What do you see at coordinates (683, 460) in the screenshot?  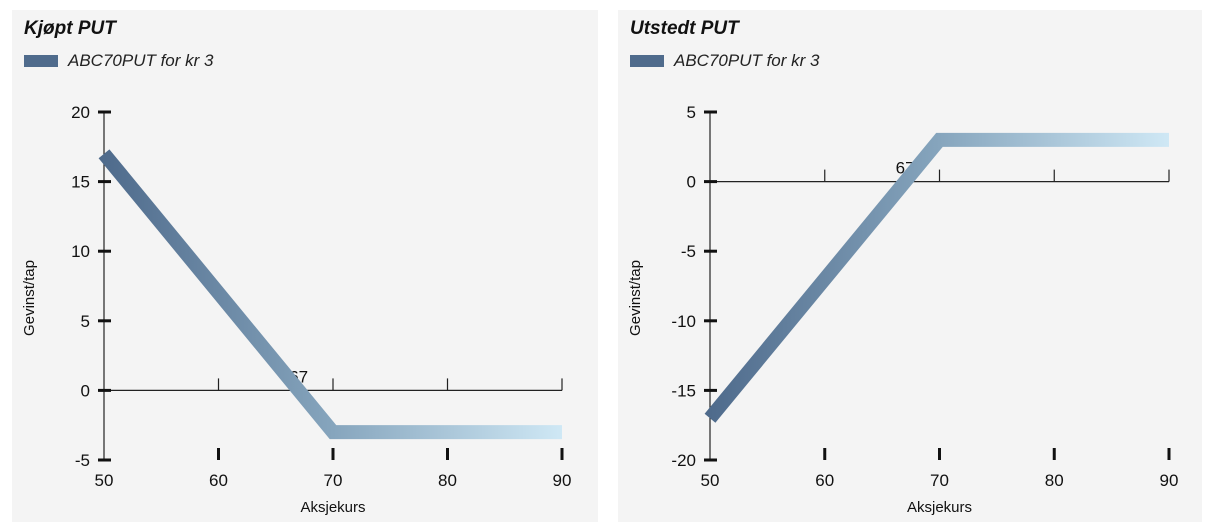 I see `y-tick-label: -20` at bounding box center [683, 460].